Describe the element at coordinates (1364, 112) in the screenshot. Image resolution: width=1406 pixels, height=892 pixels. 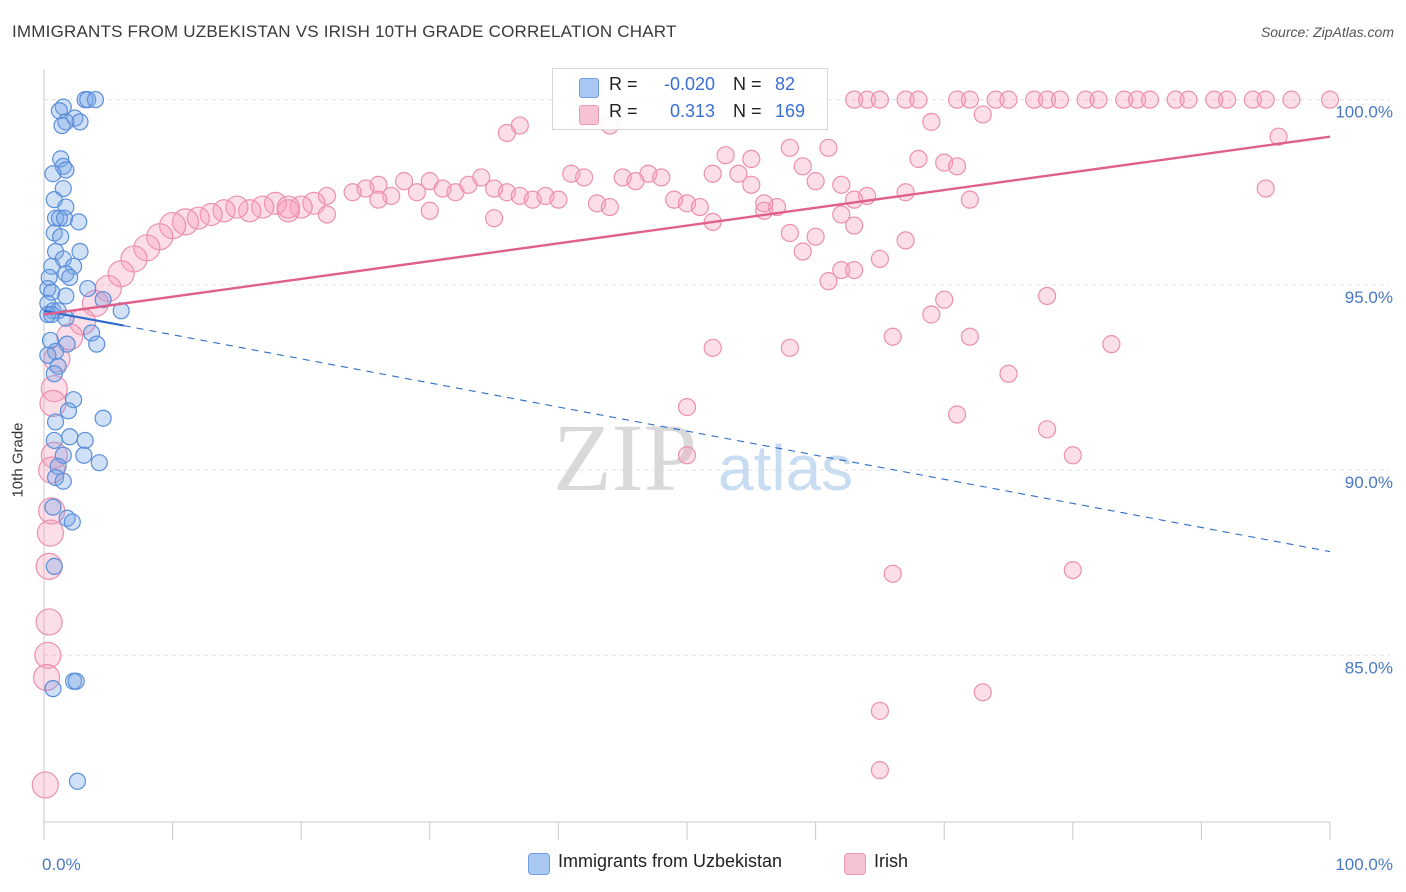
I see `y-tick-label: 100.0%` at that location.